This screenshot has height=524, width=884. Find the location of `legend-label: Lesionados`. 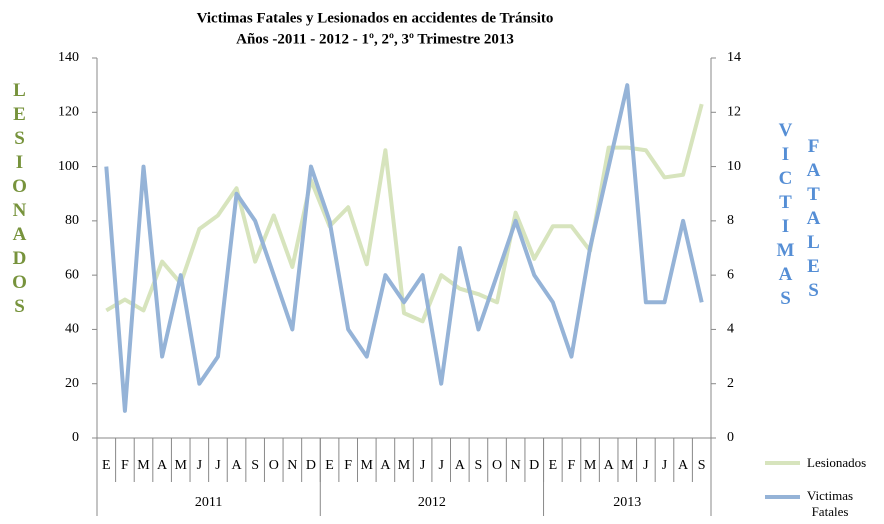

legend-label: Lesionados is located at coordinates (837, 462).